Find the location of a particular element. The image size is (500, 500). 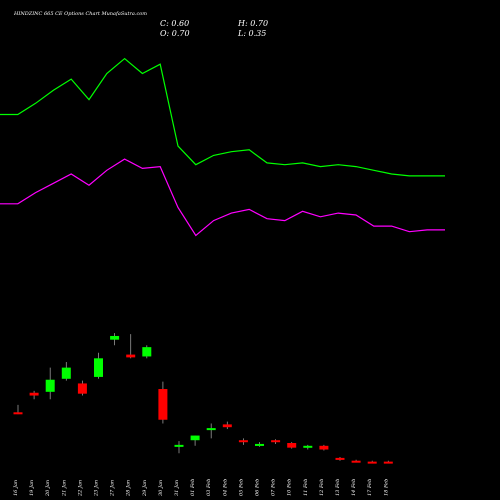

candle-14-feb is located at coordinates (356, 461).